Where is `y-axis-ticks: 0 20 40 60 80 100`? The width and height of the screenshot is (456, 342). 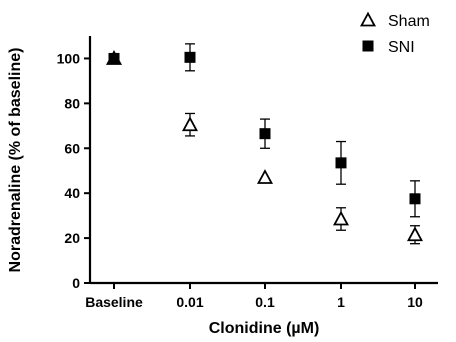
y-axis-ticks: 0 20 40 60 80 100 is located at coordinates (73, 170).